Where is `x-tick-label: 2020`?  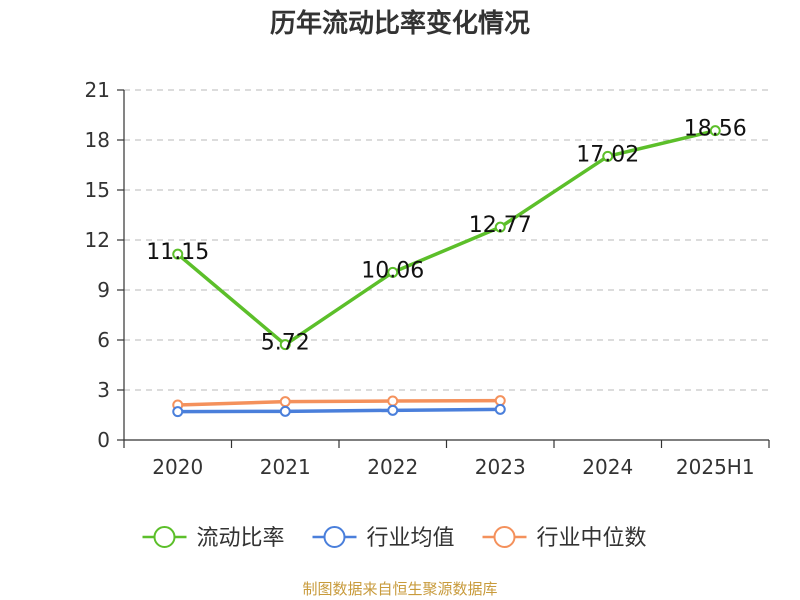
x-tick-label: 2020 is located at coordinates (177, 467).